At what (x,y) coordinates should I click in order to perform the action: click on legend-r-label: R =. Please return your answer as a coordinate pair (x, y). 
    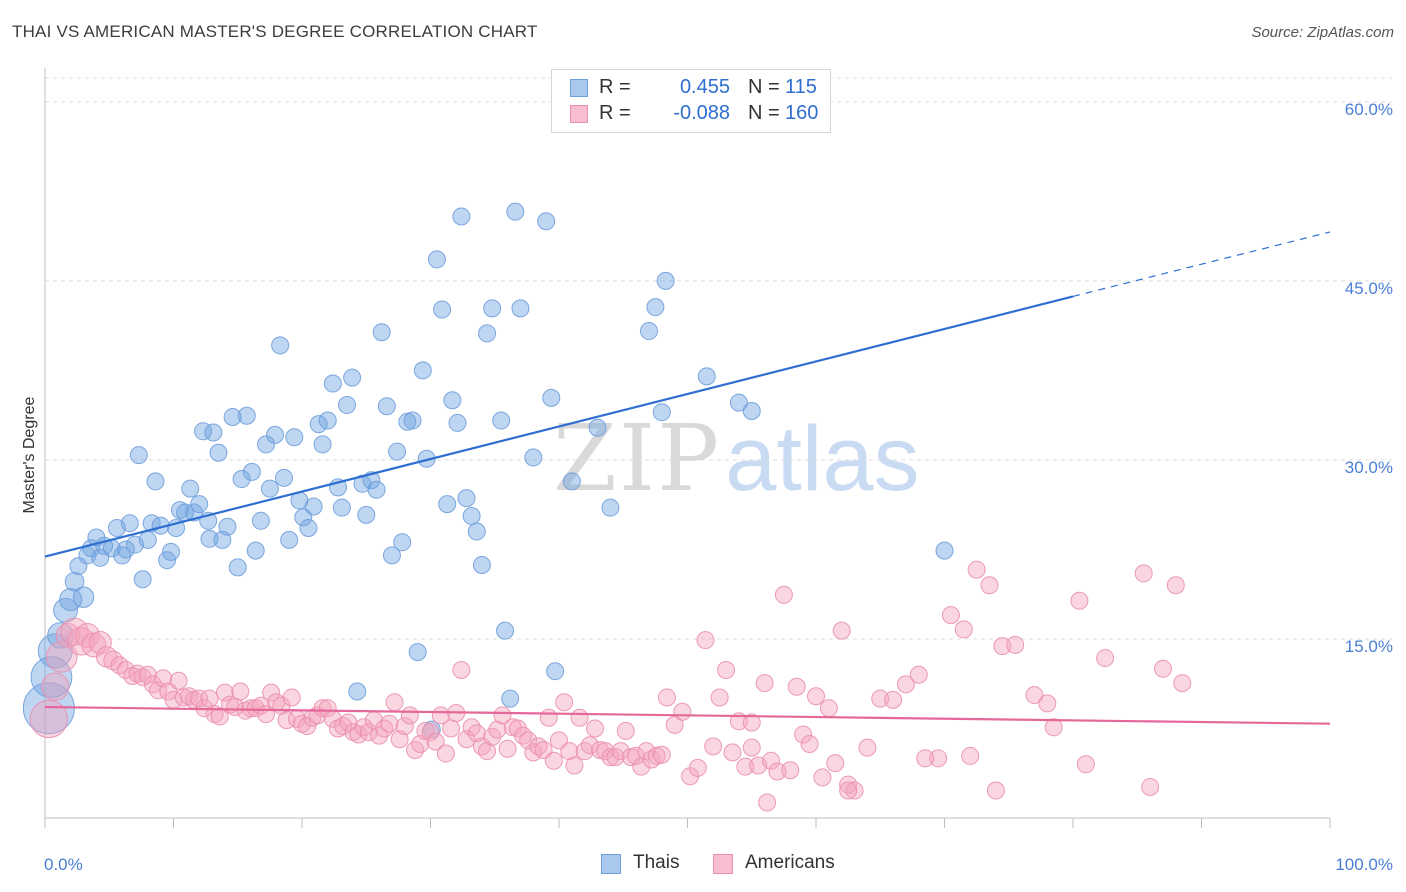
    Looking at the image, I should click on (615, 113).